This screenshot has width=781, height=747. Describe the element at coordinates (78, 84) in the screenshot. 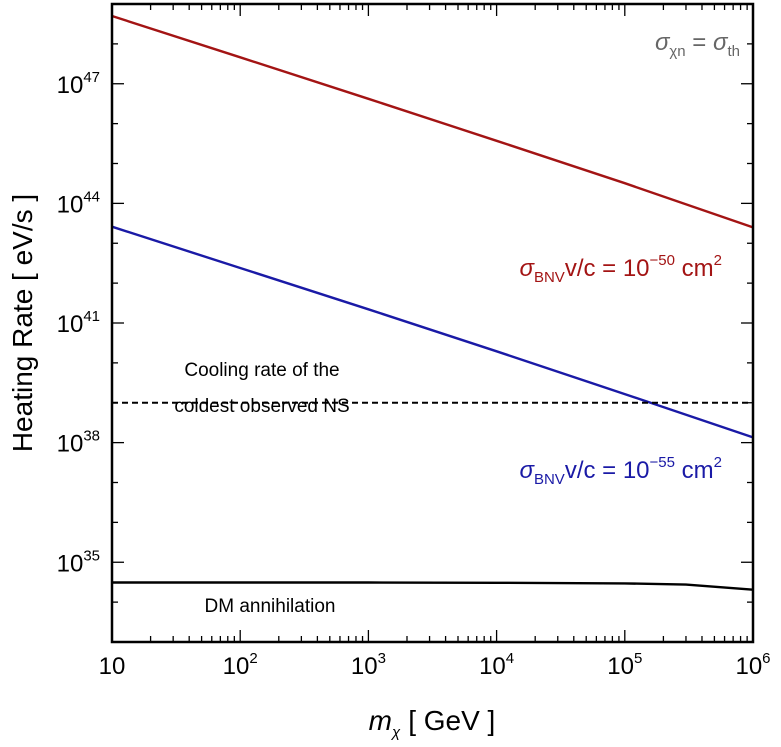

I see `y-tick-label: 1047` at that location.